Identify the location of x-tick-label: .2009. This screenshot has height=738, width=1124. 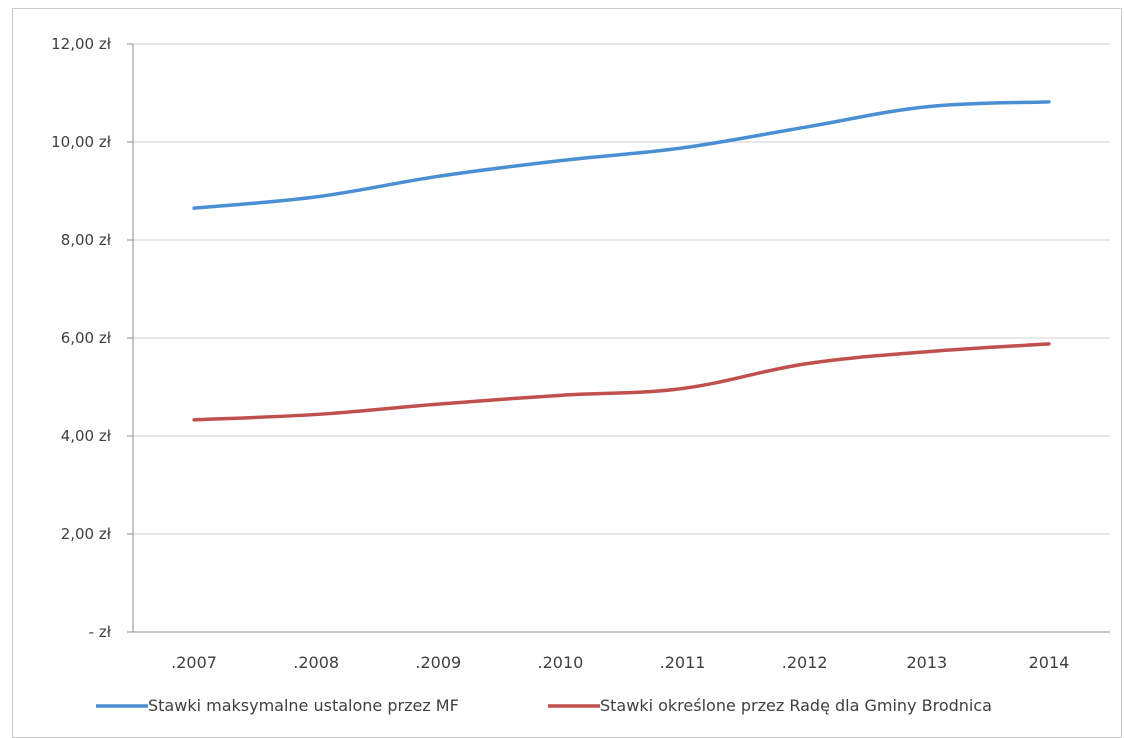
(438, 662).